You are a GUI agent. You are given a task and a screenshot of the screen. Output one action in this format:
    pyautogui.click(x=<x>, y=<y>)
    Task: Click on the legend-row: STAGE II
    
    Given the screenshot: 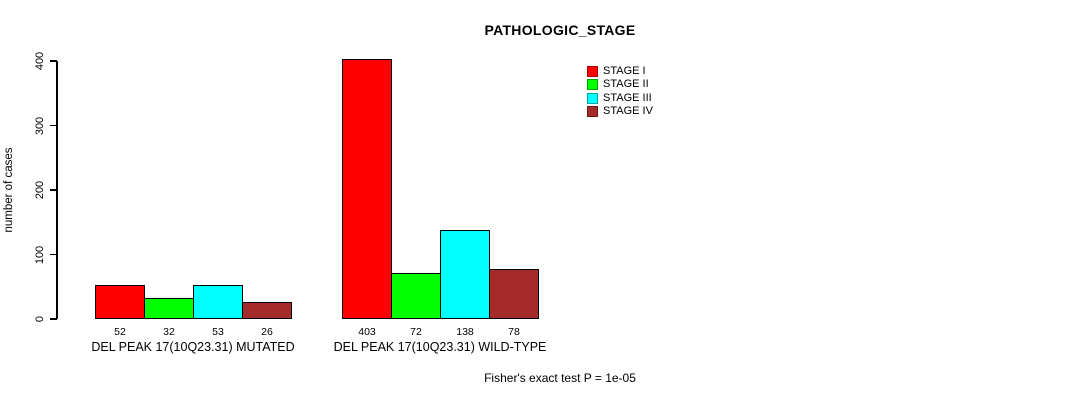 What is the action you would take?
    pyautogui.click(x=620, y=84)
    